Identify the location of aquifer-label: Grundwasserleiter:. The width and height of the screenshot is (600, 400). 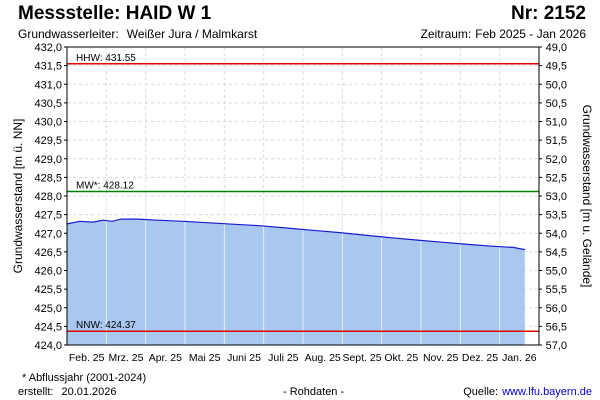
(68, 34).